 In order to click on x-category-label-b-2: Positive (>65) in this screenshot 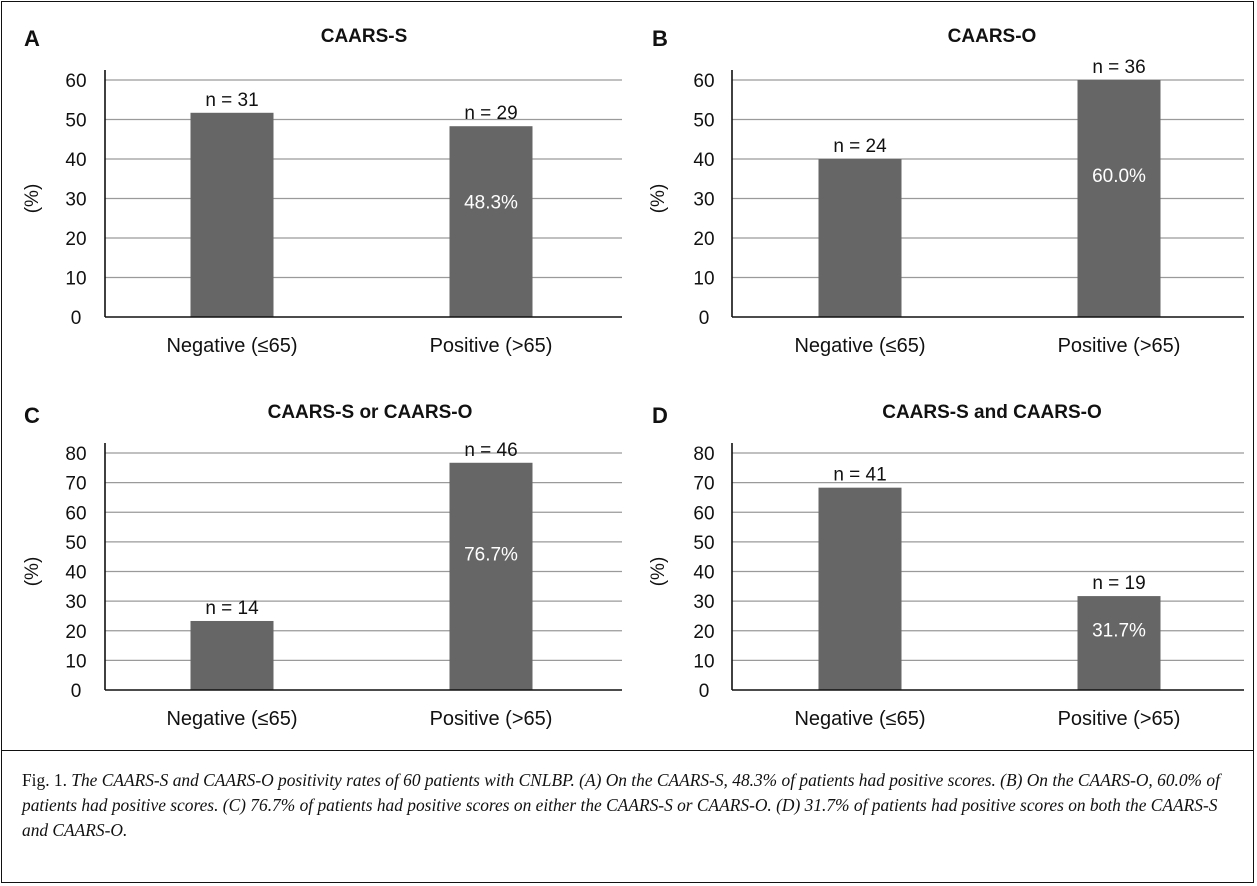, I will do `click(1119, 346)`.